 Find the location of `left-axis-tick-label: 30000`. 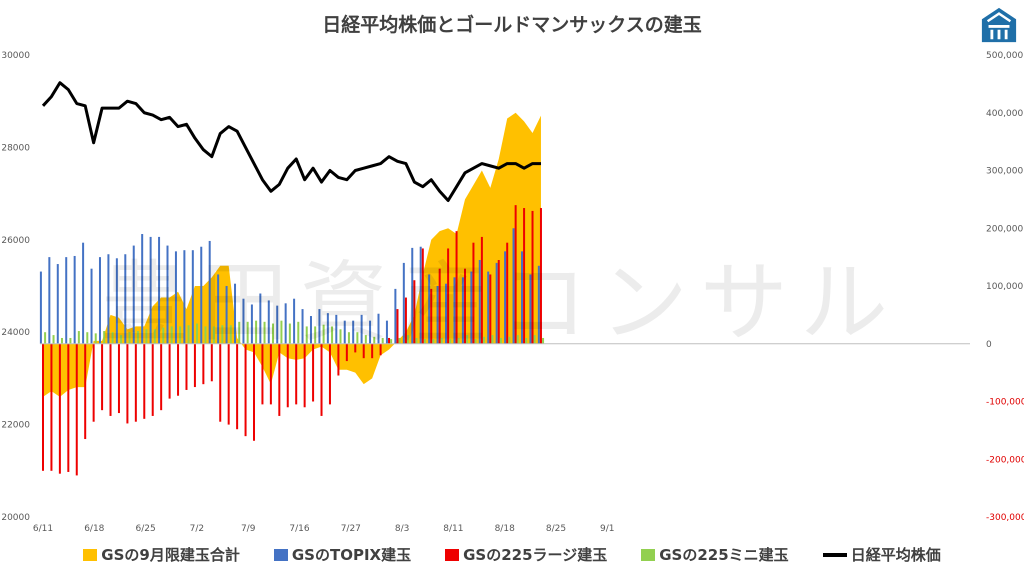

left-axis-tick-label: 30000 is located at coordinates (15, 56).